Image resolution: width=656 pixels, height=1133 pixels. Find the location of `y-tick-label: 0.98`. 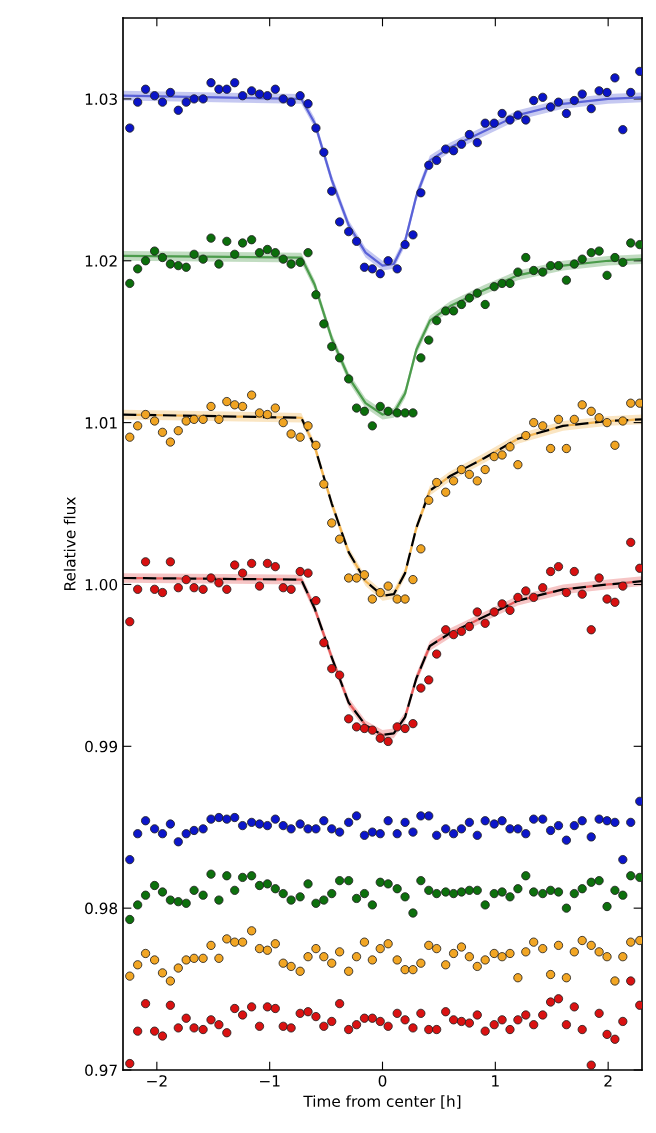

y-tick-label: 0.98 is located at coordinates (101, 908).